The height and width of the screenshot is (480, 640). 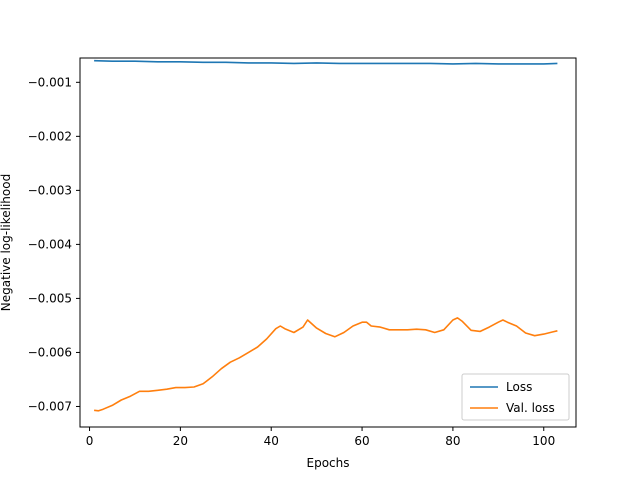 What do you see at coordinates (50, 136) in the screenshot?
I see `y-tick-label: −0.002` at bounding box center [50, 136].